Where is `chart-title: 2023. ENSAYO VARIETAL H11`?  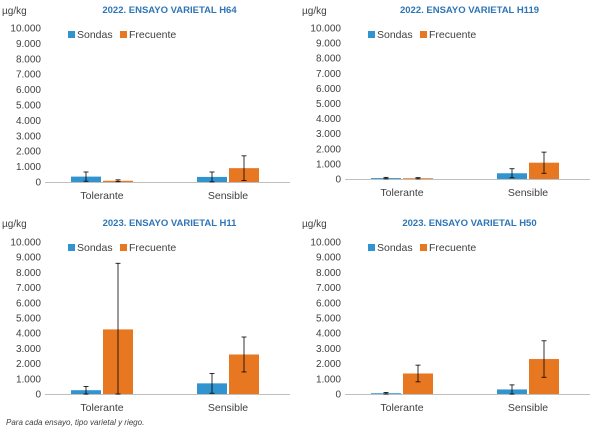
chart-title: 2023. ENSAYO VARIETAL H11 is located at coordinates (170, 223).